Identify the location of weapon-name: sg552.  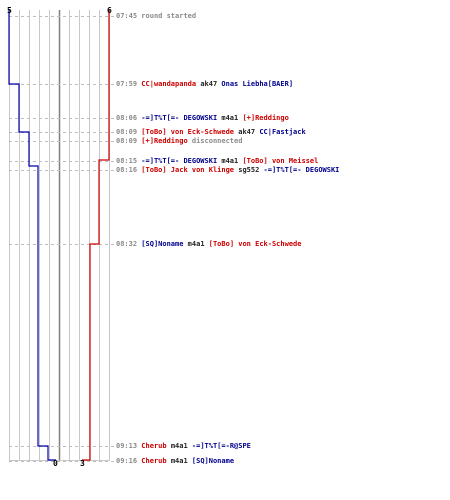
(249, 170).